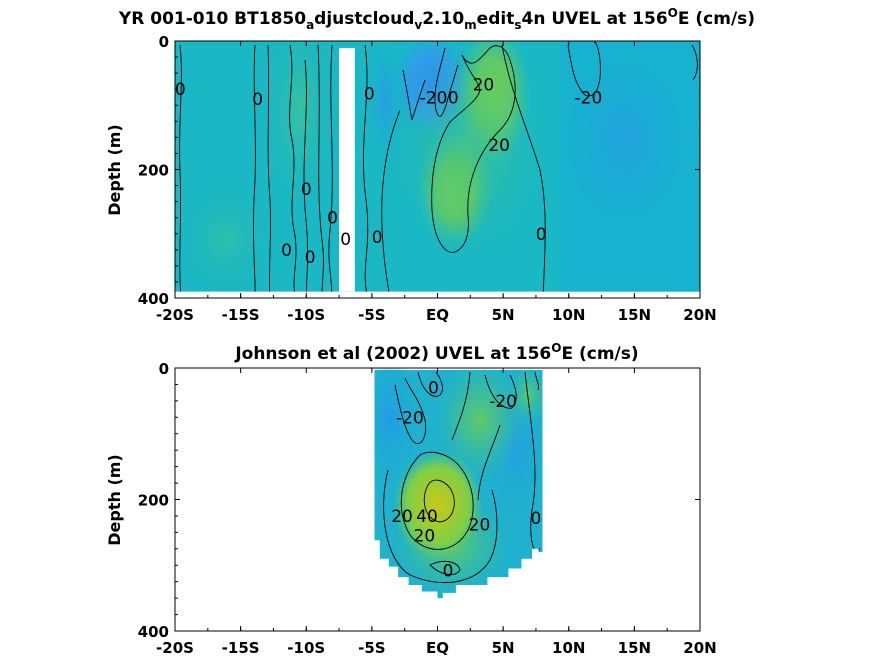 This screenshot has height=656, width=875. What do you see at coordinates (153, 501) in the screenshot?
I see `bottom-ytick-label: 200` at bounding box center [153, 501].